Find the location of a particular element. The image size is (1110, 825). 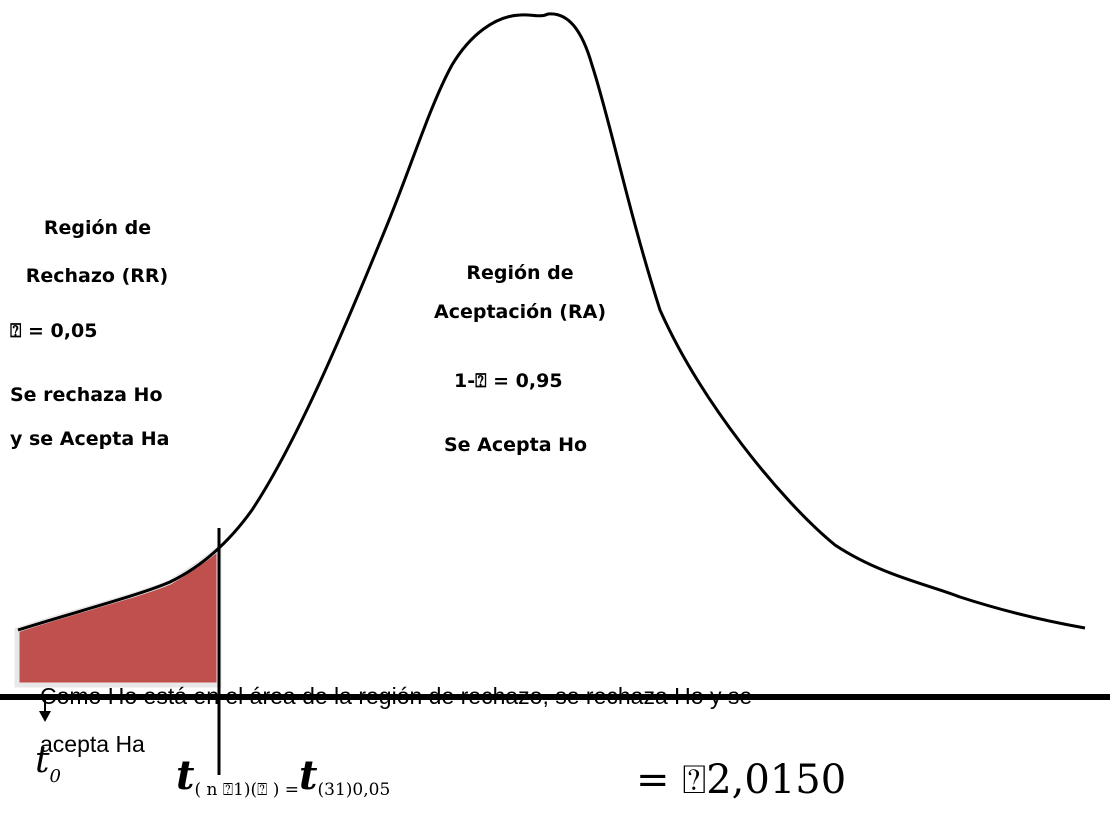

acceptance-decision: Se Acepta Ho is located at coordinates (516, 445).